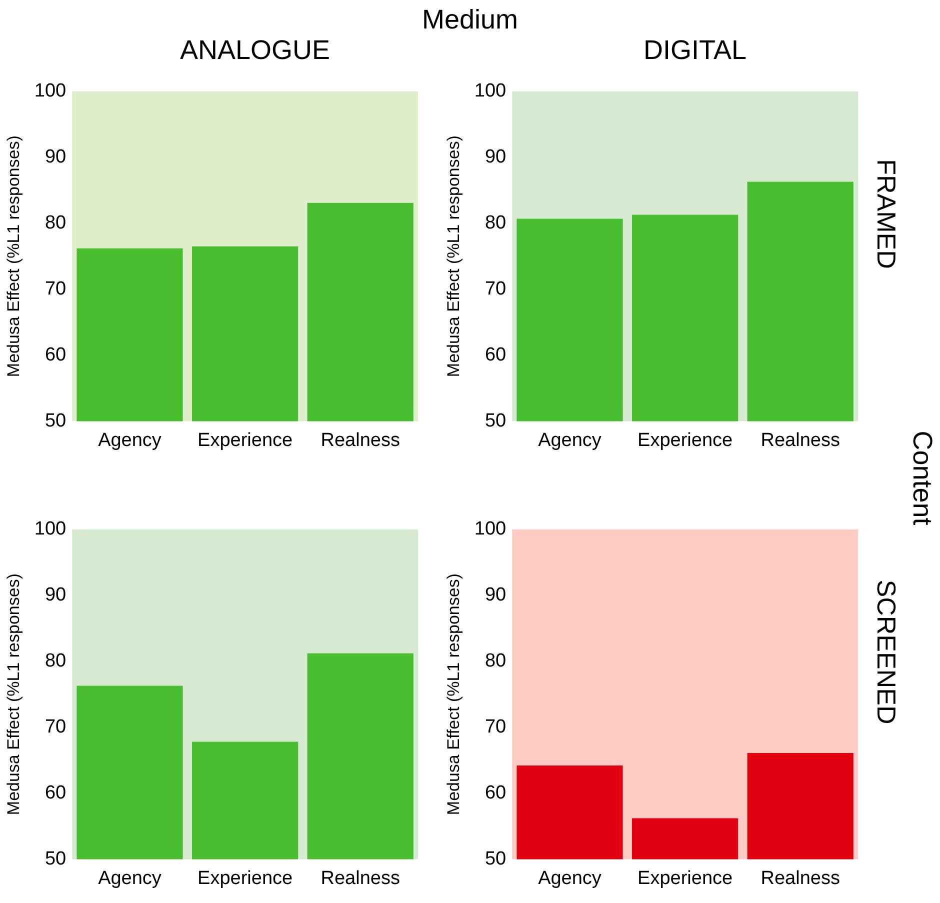  I want to click on text: Medium, so click(470, 20).